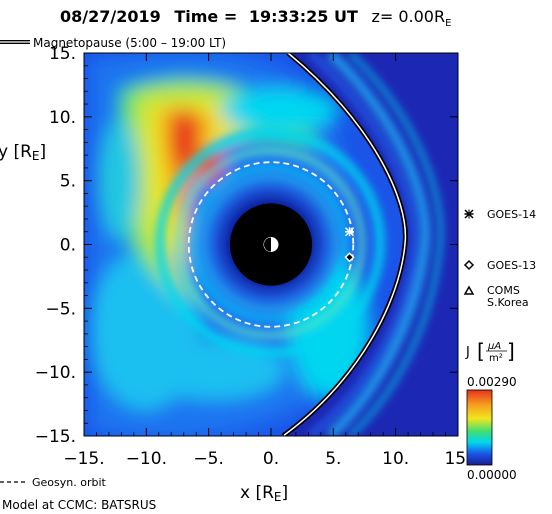 This screenshot has height=514, width=552. Describe the element at coordinates (62, 54) in the screenshot. I see `y-tick-label: 15.` at that location.